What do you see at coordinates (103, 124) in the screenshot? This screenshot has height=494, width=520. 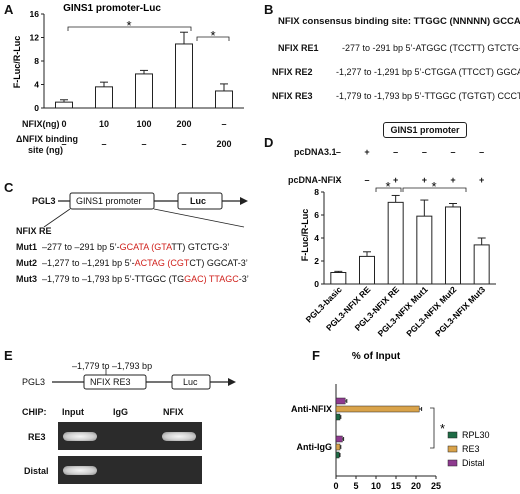 I see `panel-a-row1-value: 10` at bounding box center [103, 124].